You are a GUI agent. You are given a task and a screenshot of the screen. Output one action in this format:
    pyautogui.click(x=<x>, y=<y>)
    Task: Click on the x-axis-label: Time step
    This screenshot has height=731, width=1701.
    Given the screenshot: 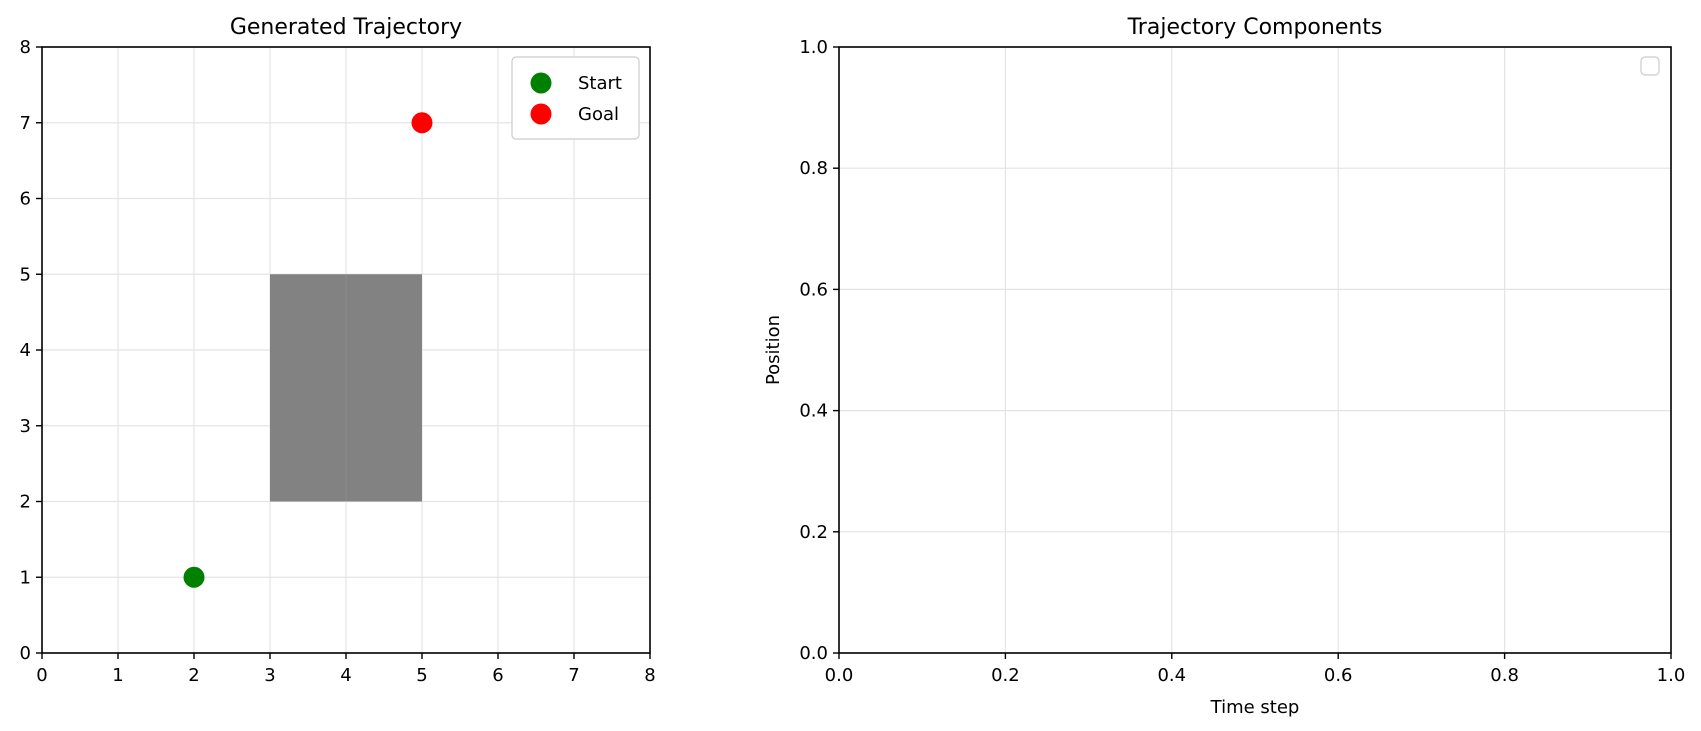 What is the action you would take?
    pyautogui.click(x=1255, y=707)
    